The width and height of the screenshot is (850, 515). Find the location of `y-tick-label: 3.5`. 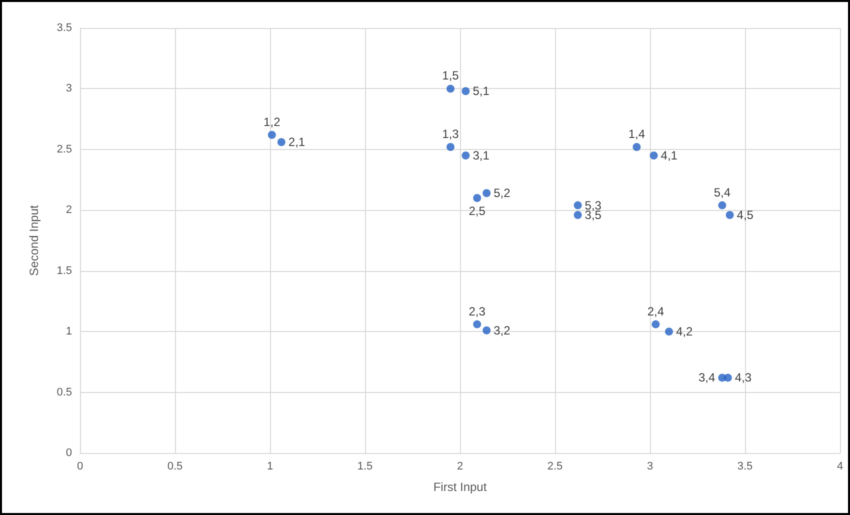

y-tick-label: 3.5 is located at coordinates (64, 28).